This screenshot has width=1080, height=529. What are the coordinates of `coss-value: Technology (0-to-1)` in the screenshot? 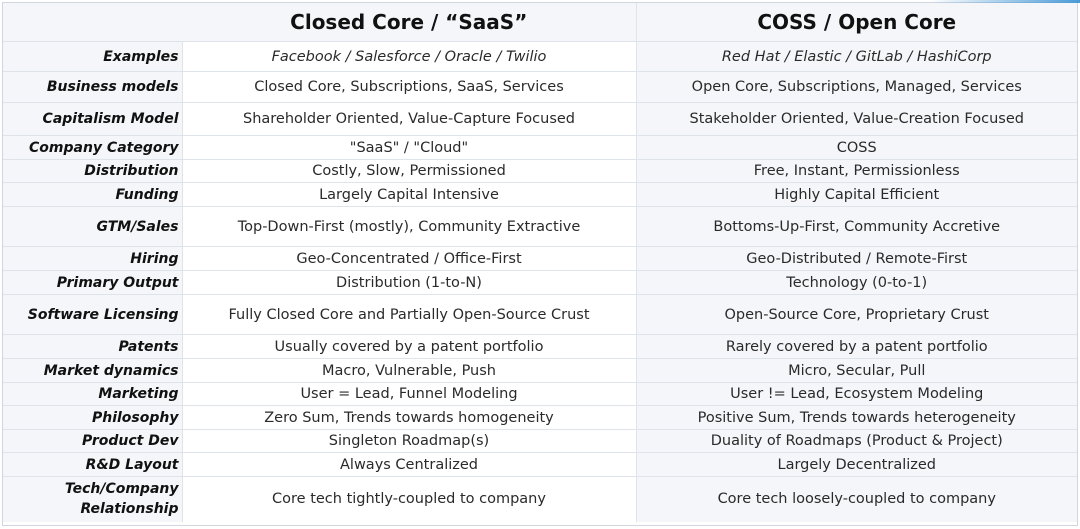 It's located at (856, 282).